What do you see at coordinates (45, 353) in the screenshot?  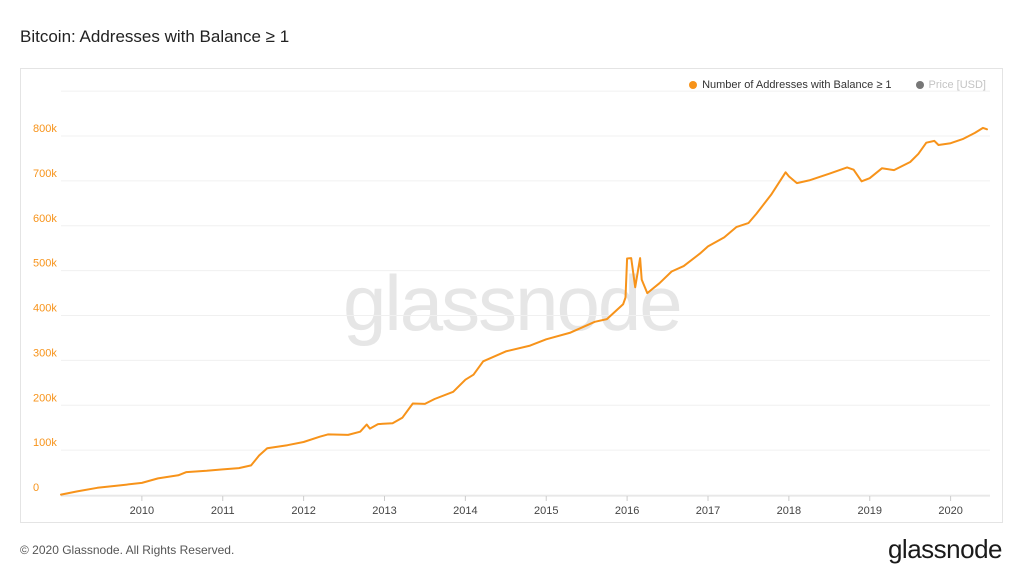 I see `y-tick-label: 300k` at bounding box center [45, 353].